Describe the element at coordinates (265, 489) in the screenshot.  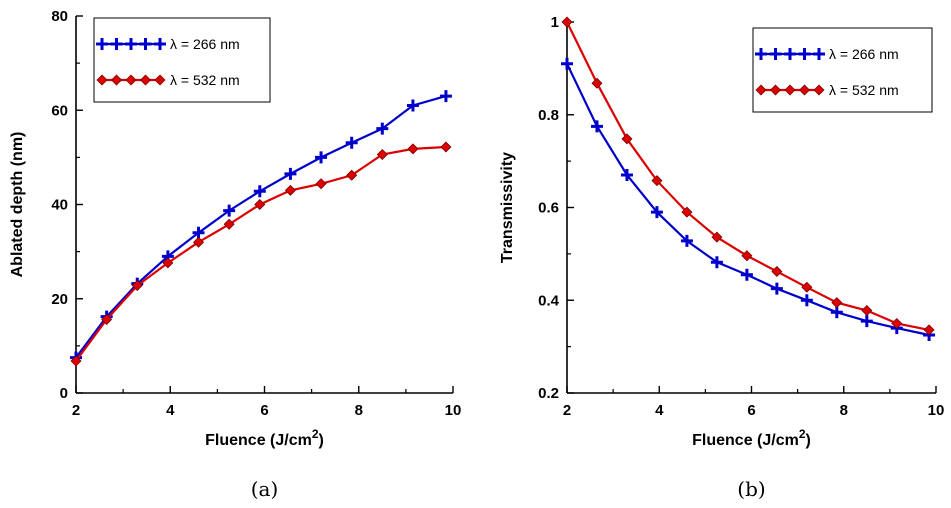
I see `panel-label: (a)` at that location.